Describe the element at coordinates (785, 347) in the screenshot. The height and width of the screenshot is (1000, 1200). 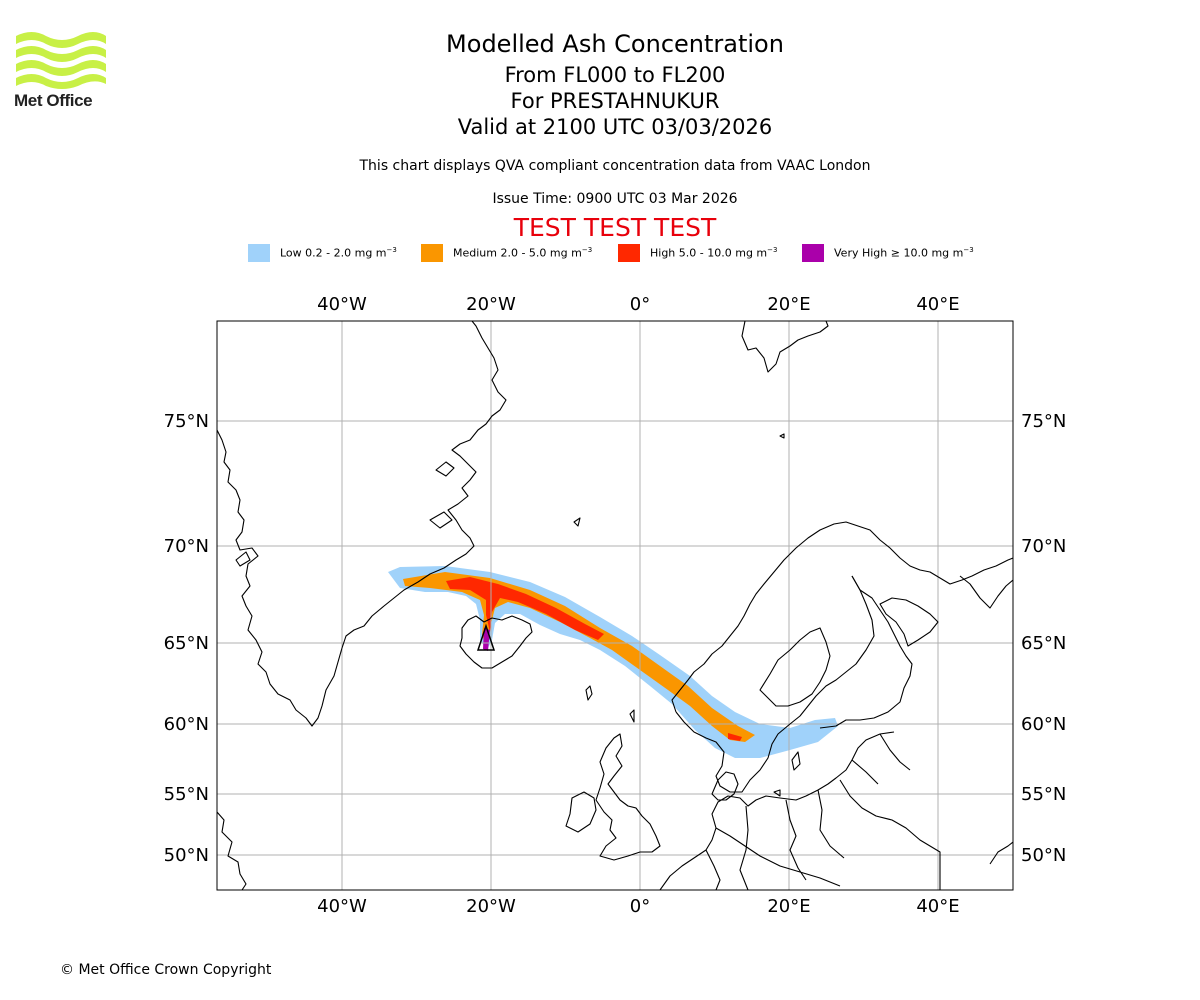
I see `coastline-svalbard` at that location.